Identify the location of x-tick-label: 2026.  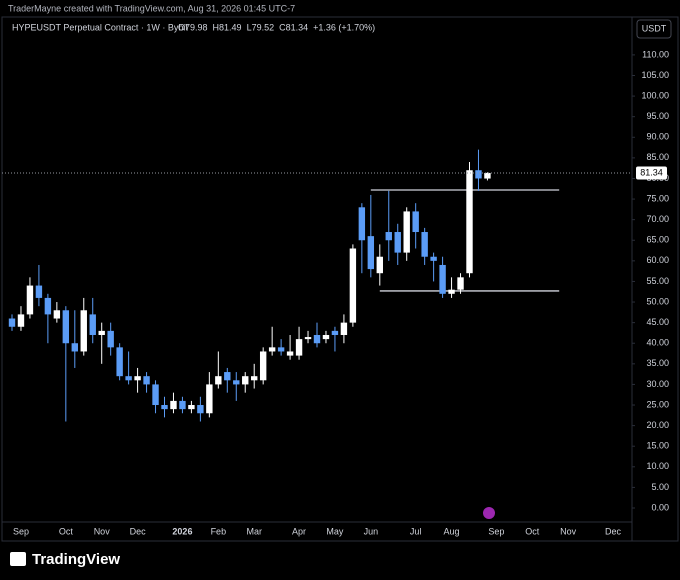
(182, 531).